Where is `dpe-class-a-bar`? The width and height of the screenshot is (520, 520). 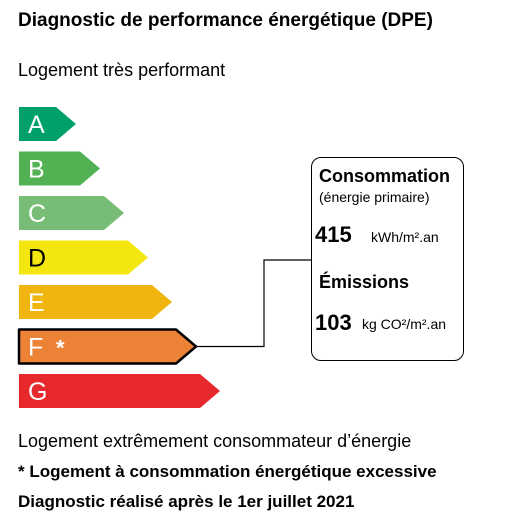 dpe-class-a-bar is located at coordinates (47, 124).